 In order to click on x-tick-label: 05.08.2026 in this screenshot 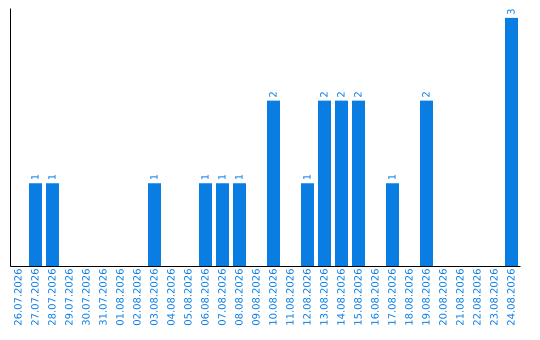, I will do `click(189, 297)`.